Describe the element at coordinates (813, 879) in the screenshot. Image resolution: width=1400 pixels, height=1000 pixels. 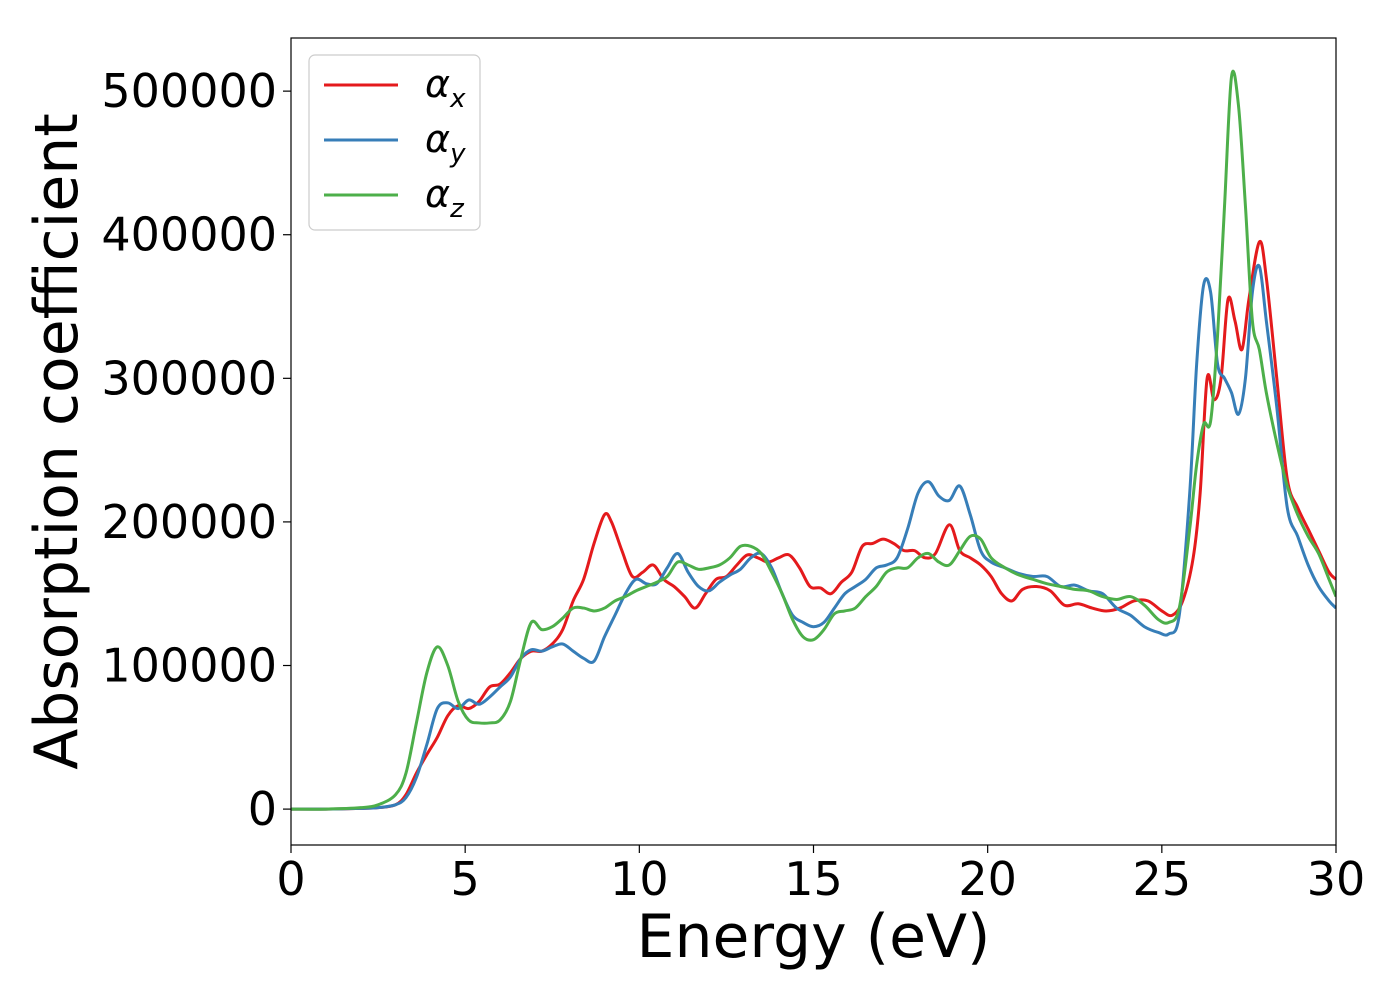
I see `x-tick-label: 15` at that location.